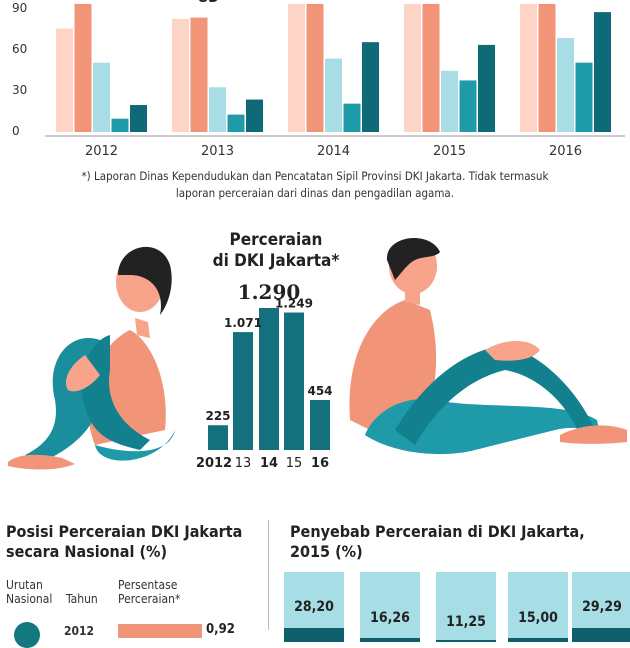 Image resolution: width=630 pixels, height=648 pixels. Describe the element at coordinates (466, 622) in the screenshot. I see `cause-value: 11,25` at that location.